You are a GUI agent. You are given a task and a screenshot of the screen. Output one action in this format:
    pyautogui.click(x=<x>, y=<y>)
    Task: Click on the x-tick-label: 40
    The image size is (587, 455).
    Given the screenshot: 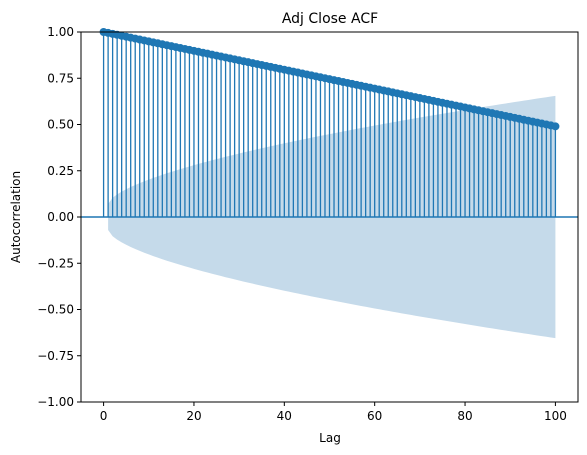 What is the action you would take?
    pyautogui.click(x=284, y=416)
    